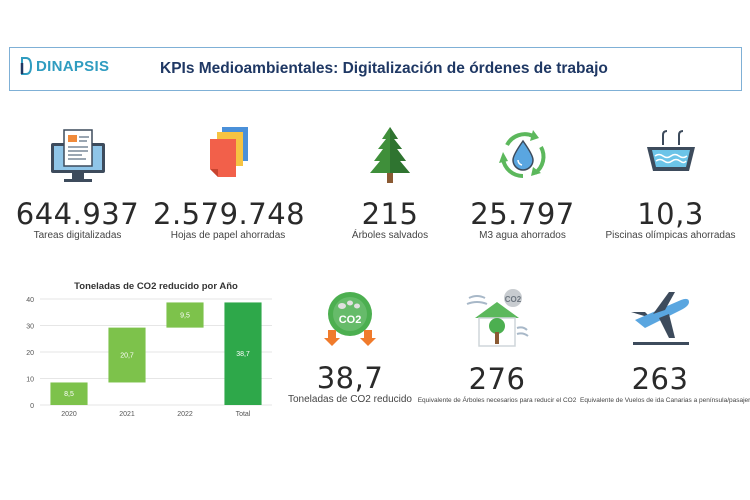 The width and height of the screenshot is (750, 500). I want to click on dinapsis-logo-icon, so click(26, 66).